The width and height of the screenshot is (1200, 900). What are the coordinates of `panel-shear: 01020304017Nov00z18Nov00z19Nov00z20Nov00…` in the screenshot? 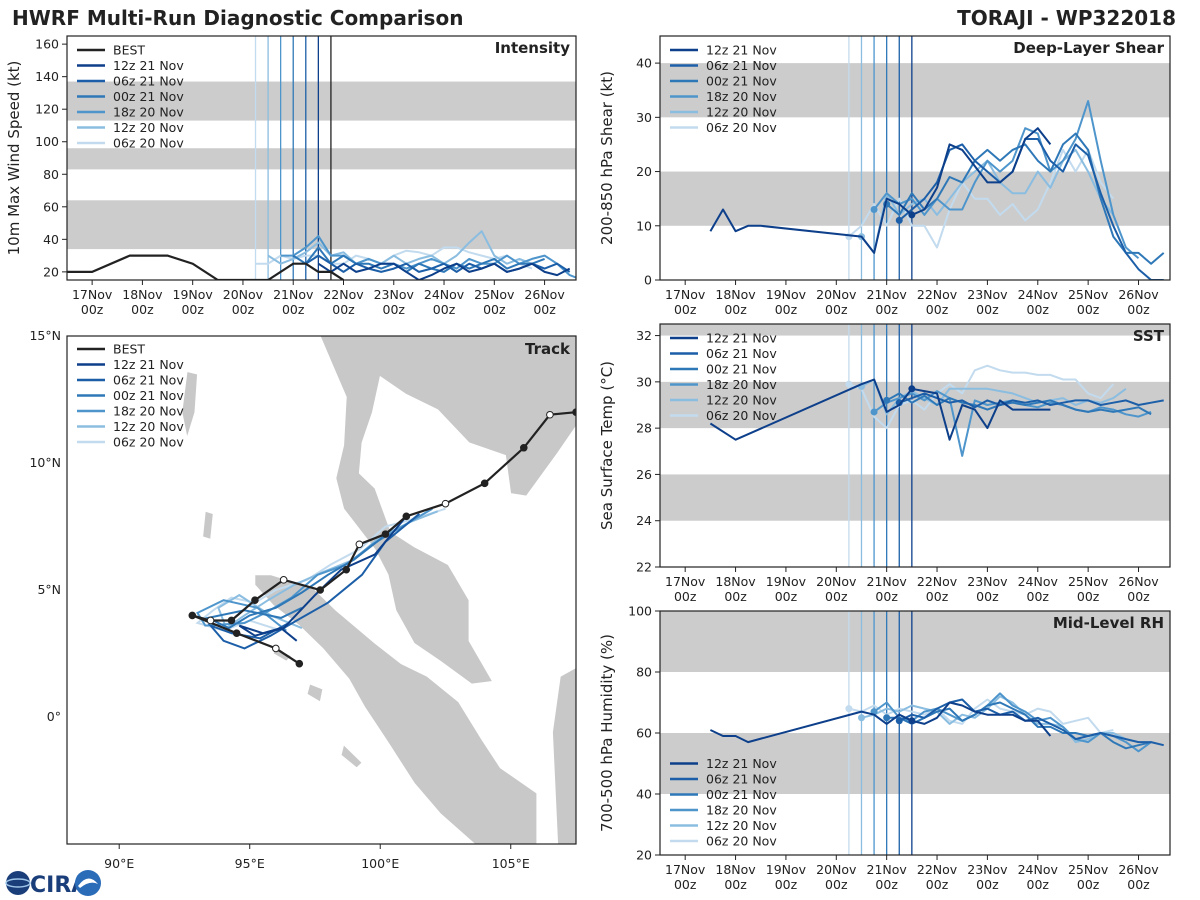 It's located at (884, 176).